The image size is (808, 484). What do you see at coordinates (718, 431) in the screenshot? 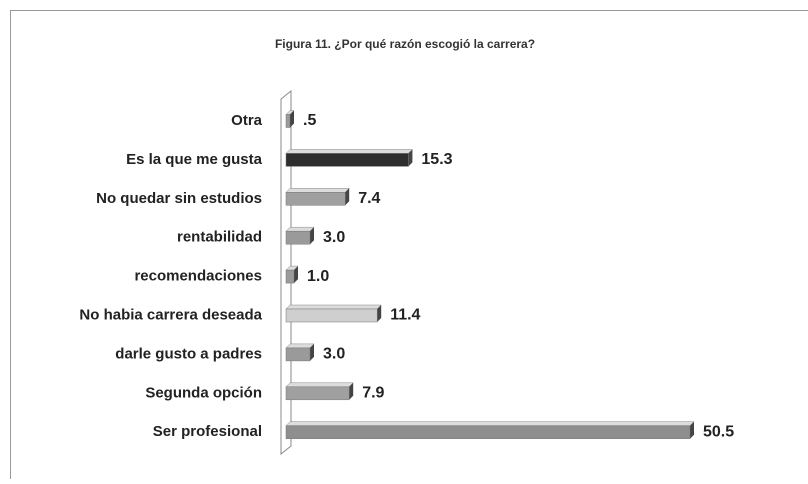
I see `value-label: 50.5` at bounding box center [718, 431].